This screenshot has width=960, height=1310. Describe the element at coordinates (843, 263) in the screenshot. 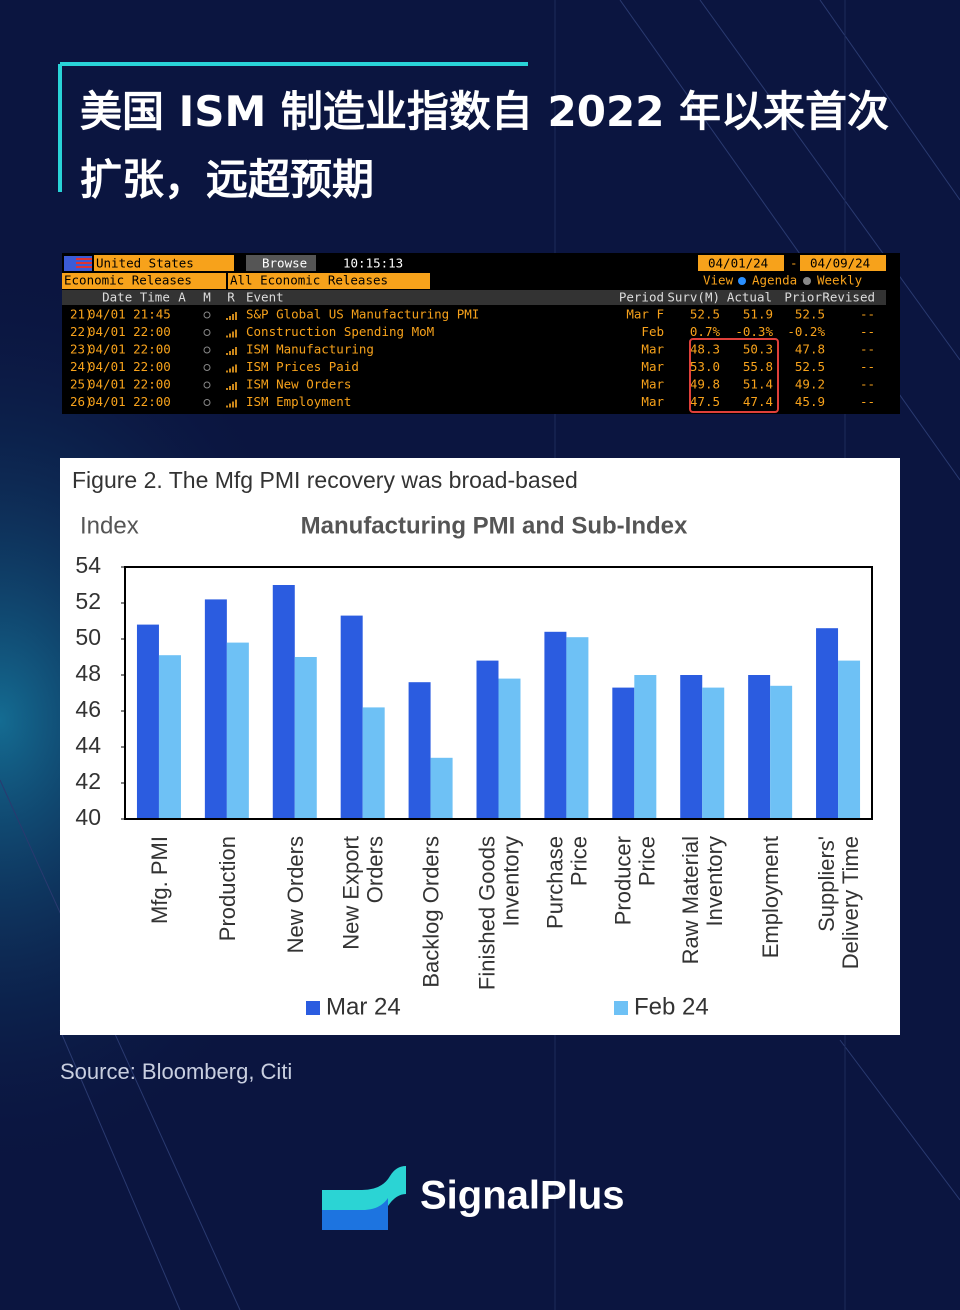

I see `date-box` at that location.